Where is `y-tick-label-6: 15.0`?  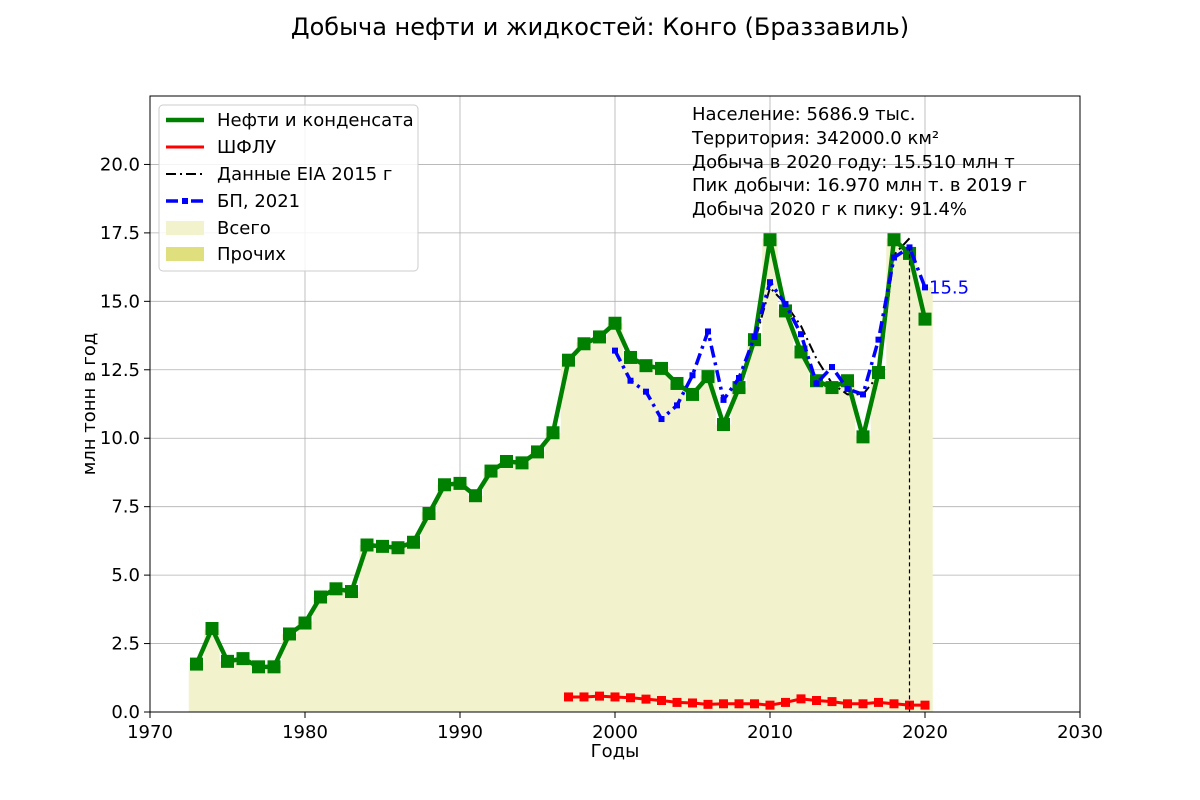
y-tick-label-6: 15.0 is located at coordinates (120, 301).